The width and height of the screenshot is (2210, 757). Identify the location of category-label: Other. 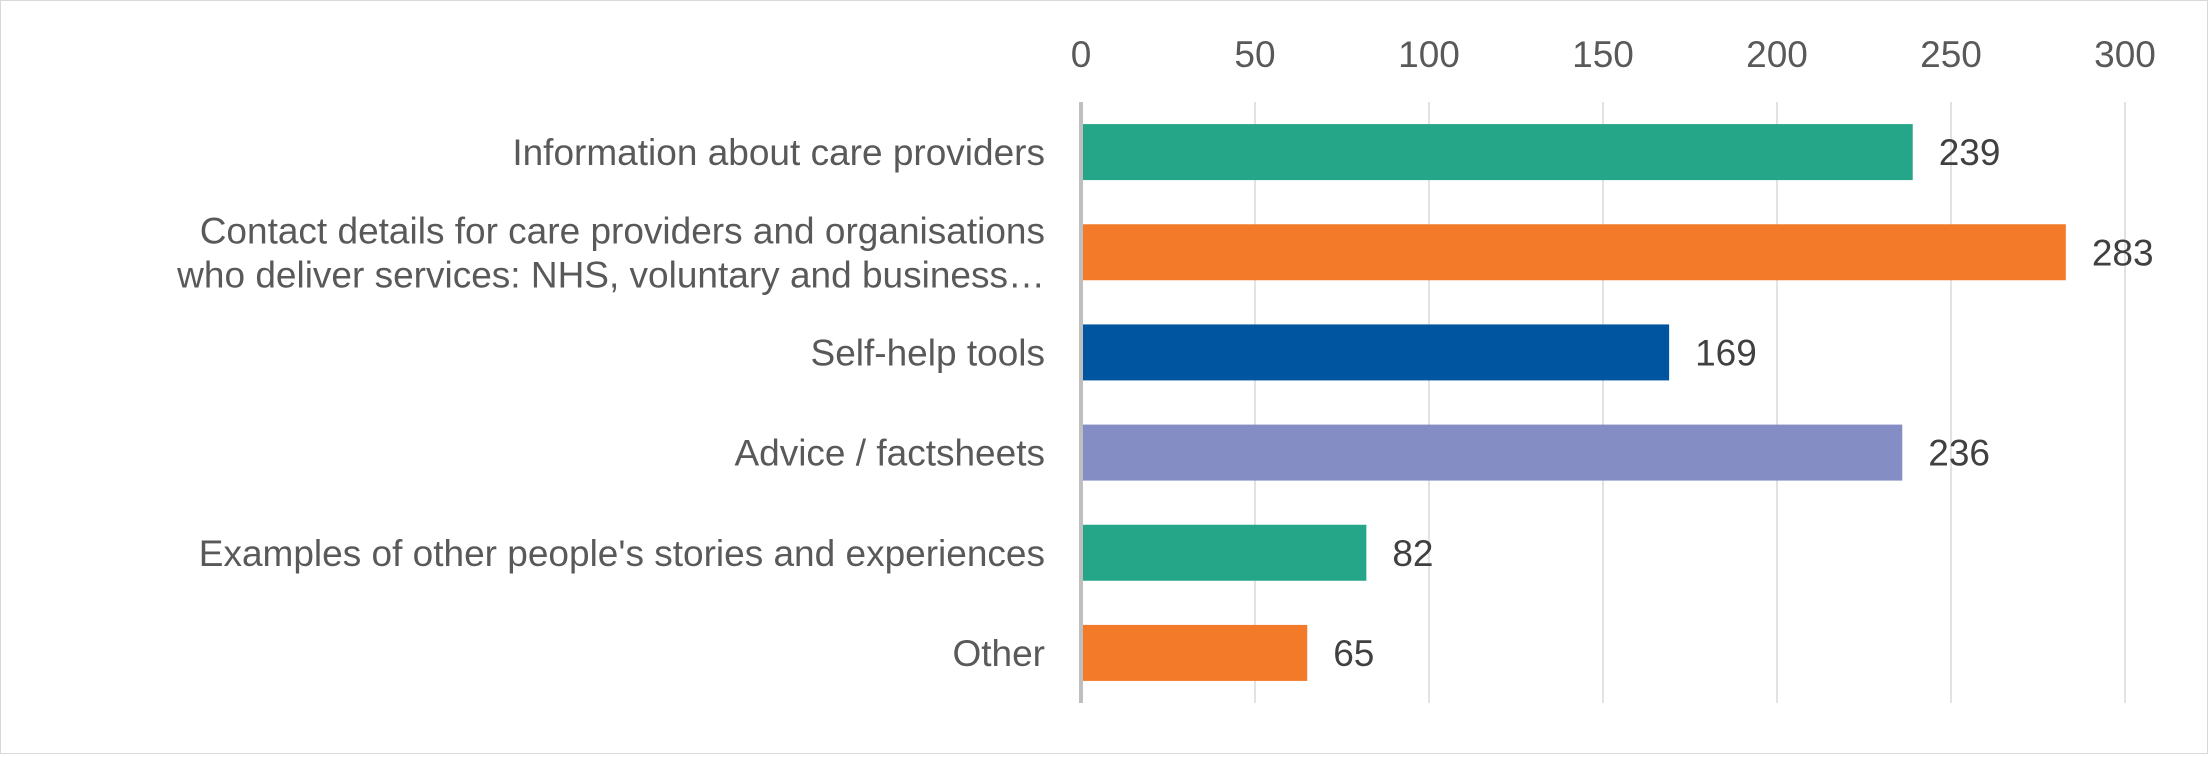
(998, 653).